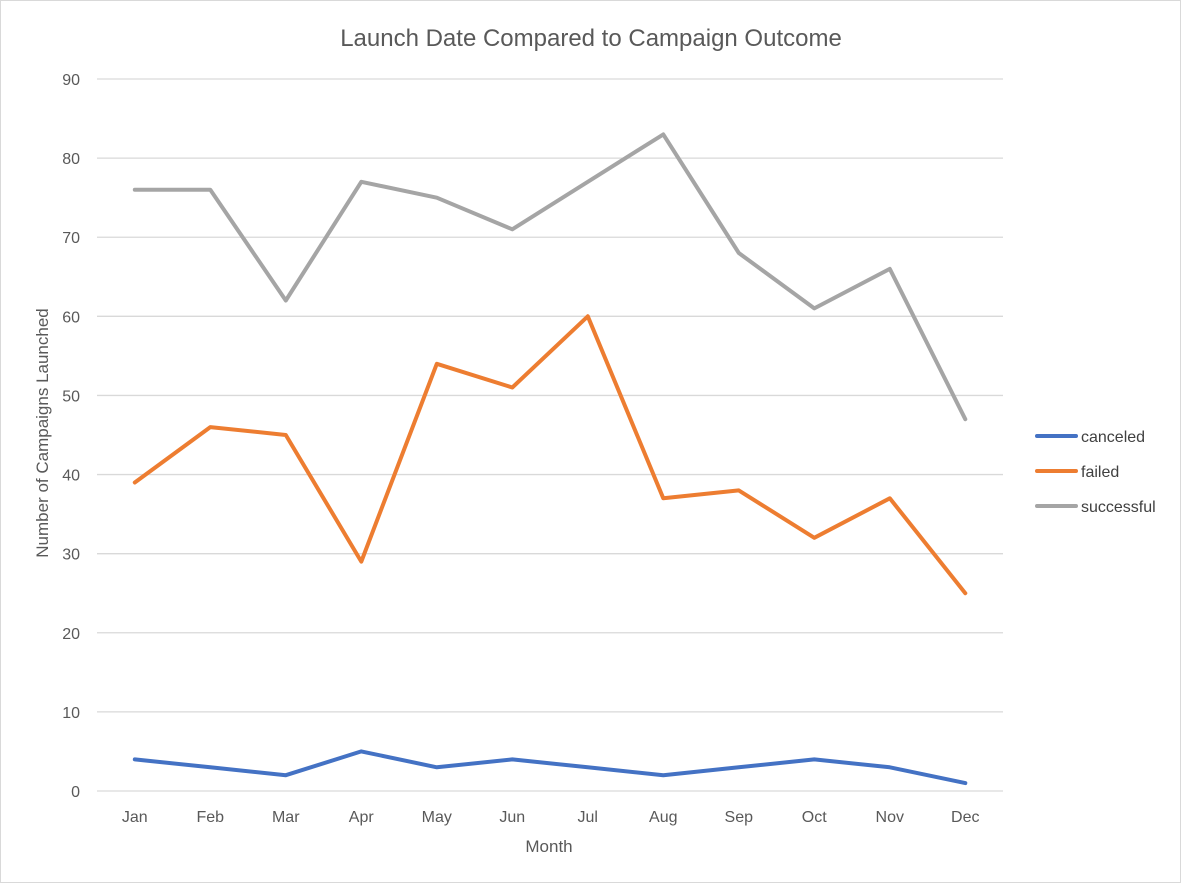 This screenshot has width=1181, height=883. Describe the element at coordinates (1113, 437) in the screenshot. I see `legend-label: canceled` at that location.